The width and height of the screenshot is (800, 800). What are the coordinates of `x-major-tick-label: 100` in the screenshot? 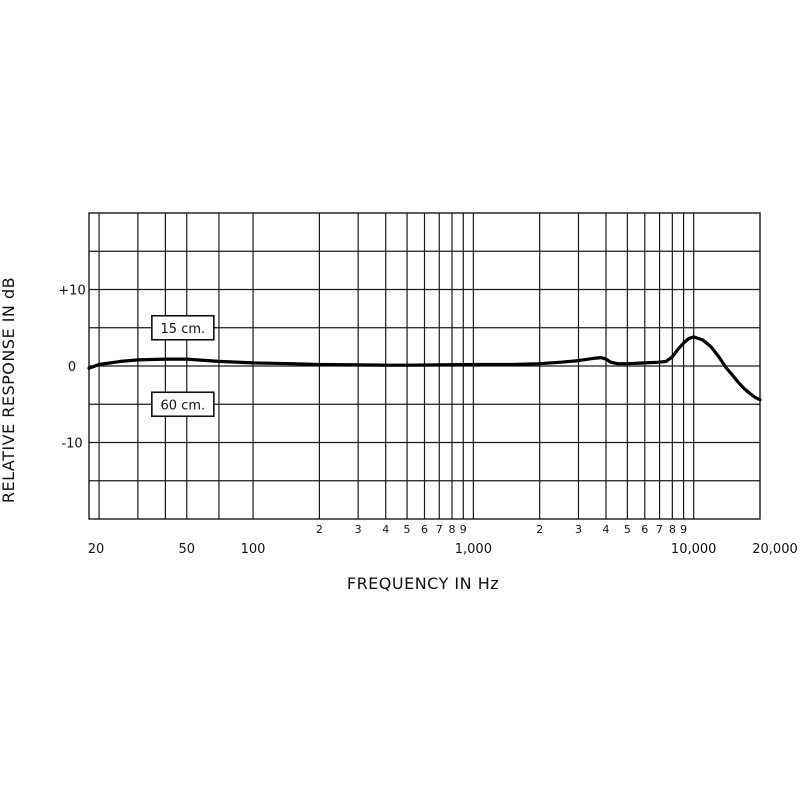 It's located at (253, 549).